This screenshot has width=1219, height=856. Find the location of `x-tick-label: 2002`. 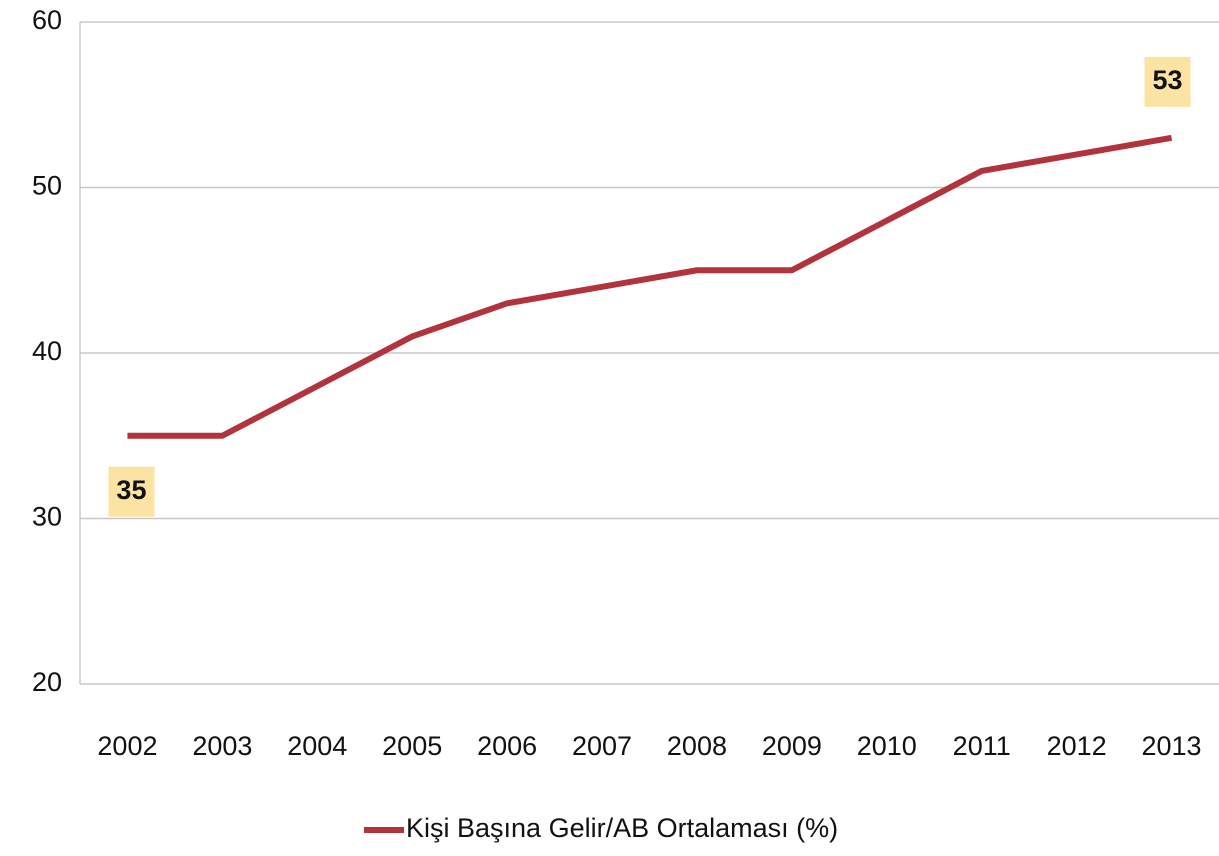

x-tick-label: 2002 is located at coordinates (127, 746).